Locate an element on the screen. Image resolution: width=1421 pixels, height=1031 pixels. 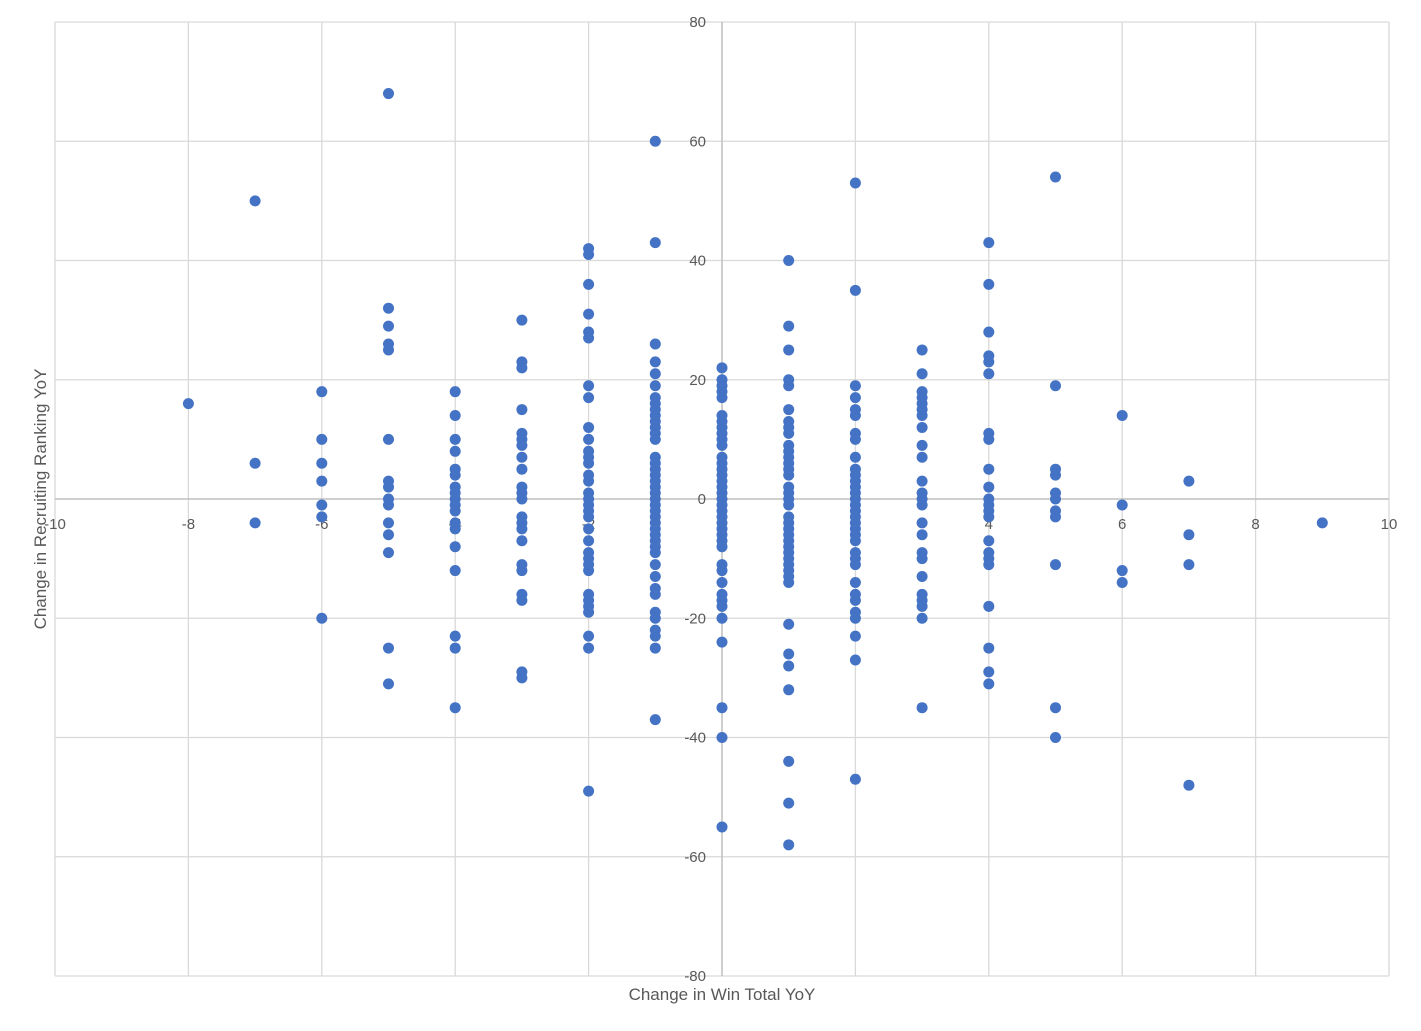
x-tick-label: 6 is located at coordinates (1122, 524).